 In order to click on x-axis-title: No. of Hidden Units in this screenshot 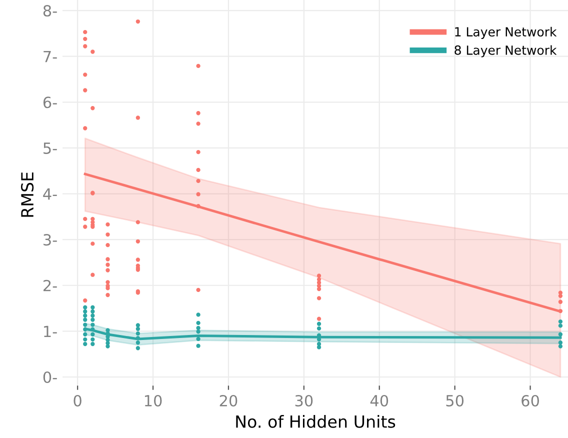, I will do `click(316, 421)`.